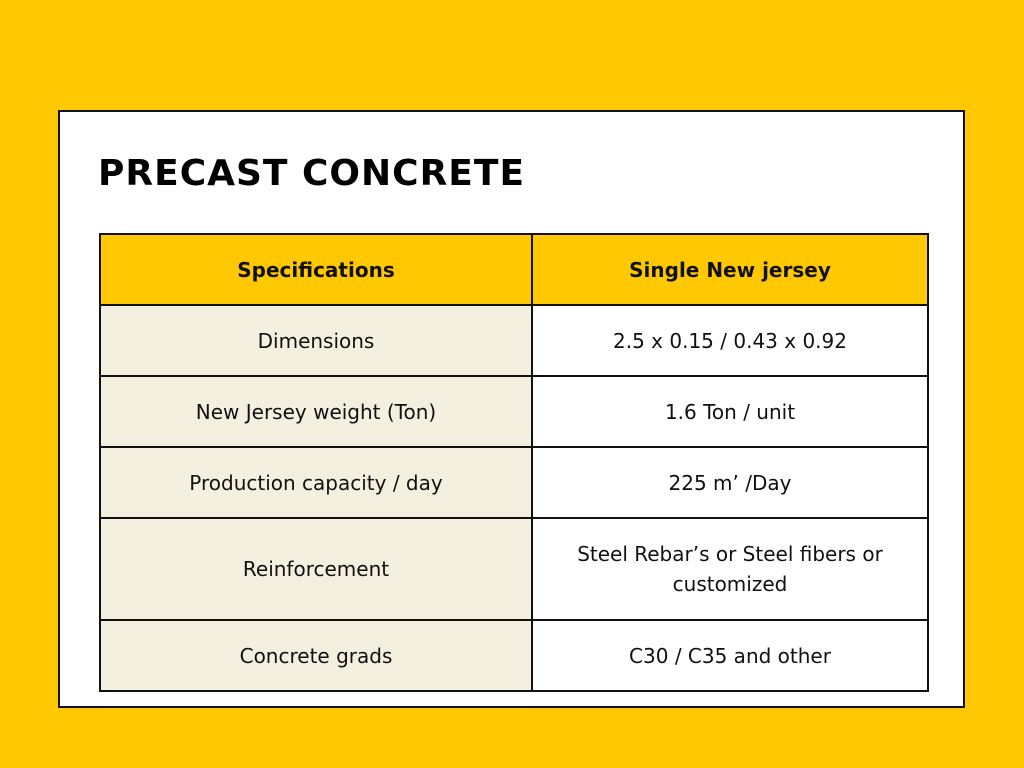 The image size is (1024, 768). Describe the element at coordinates (730, 269) in the screenshot. I see `header-single-new-jersey: Single New jersey` at that location.